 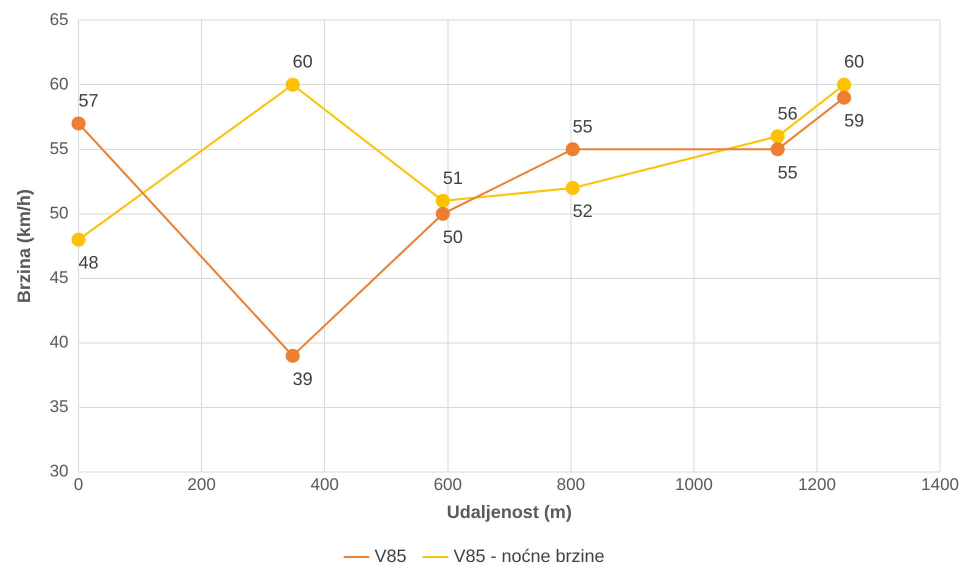 What do you see at coordinates (59, 148) in the screenshot?
I see `y-tick-label: 55` at bounding box center [59, 148].